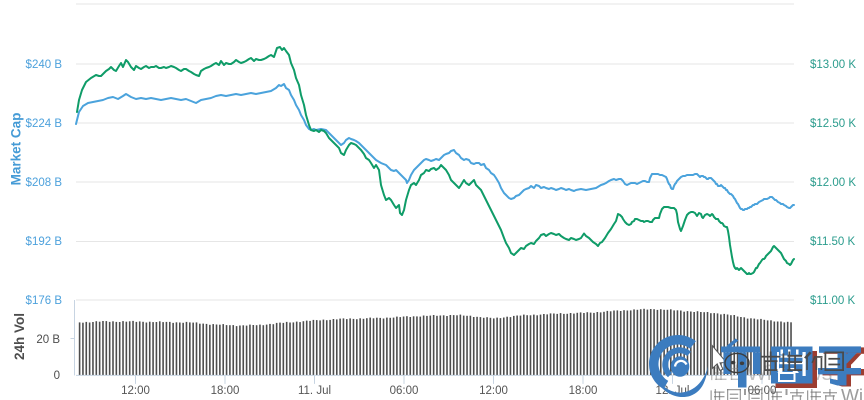 This screenshot has width=864, height=400. Describe the element at coordinates (314, 391) in the screenshot. I see `svg-text: 11. Jul` at that location.